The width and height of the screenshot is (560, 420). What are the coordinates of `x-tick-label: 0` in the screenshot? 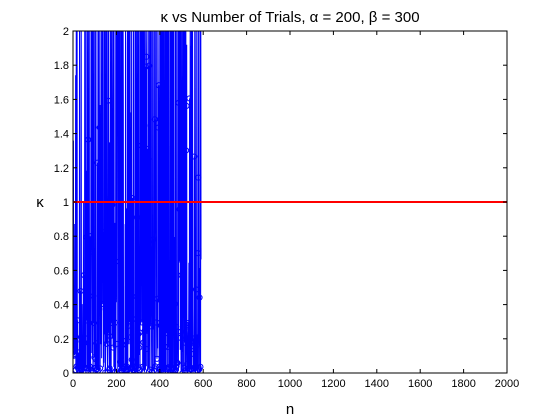 It's located at (73, 384).